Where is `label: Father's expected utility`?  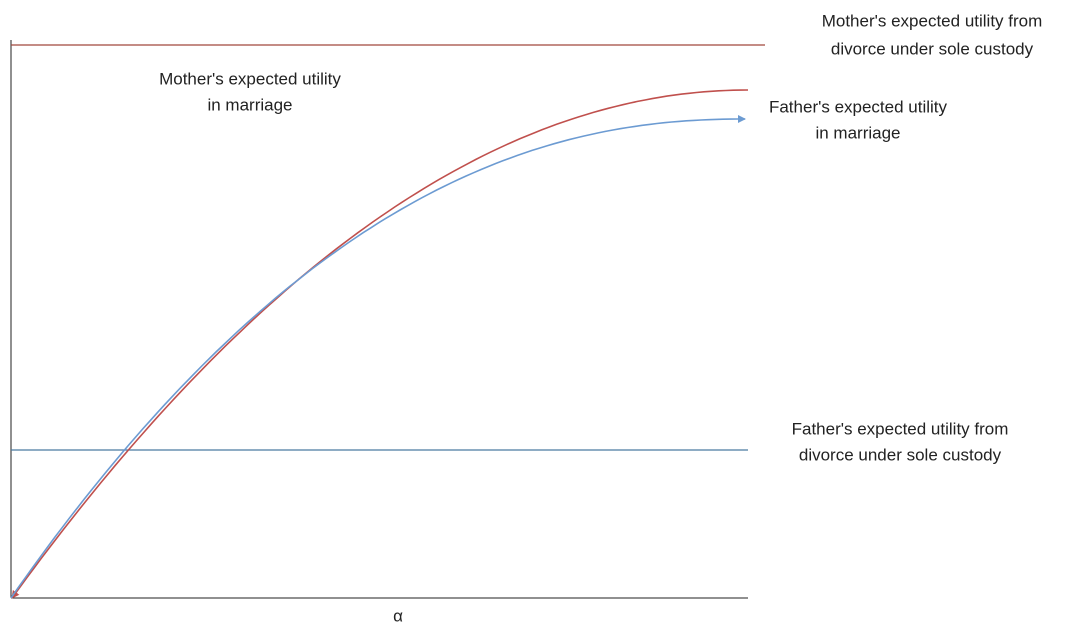 label: Father's expected utility is located at coordinates (858, 106).